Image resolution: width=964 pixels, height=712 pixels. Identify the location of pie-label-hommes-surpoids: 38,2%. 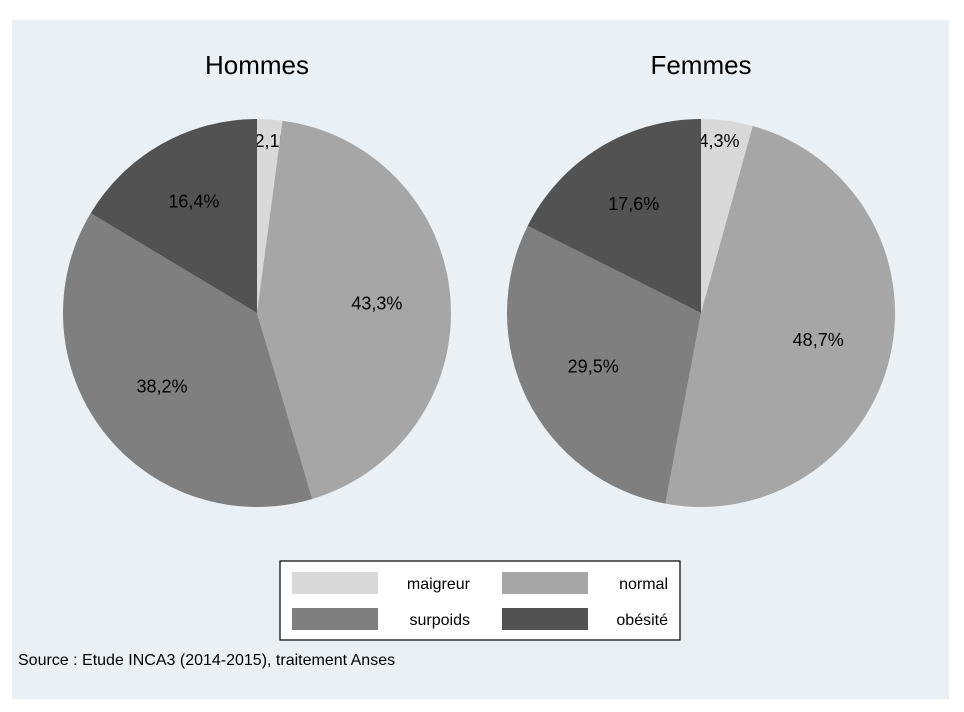
(161, 387).